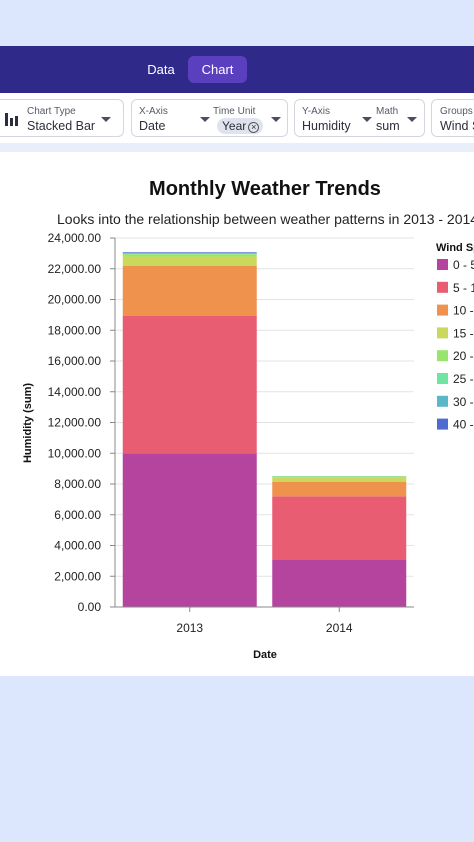 Image resolution: width=474 pixels, height=842 pixels. I want to click on legend-label: 30 -, so click(463, 402).